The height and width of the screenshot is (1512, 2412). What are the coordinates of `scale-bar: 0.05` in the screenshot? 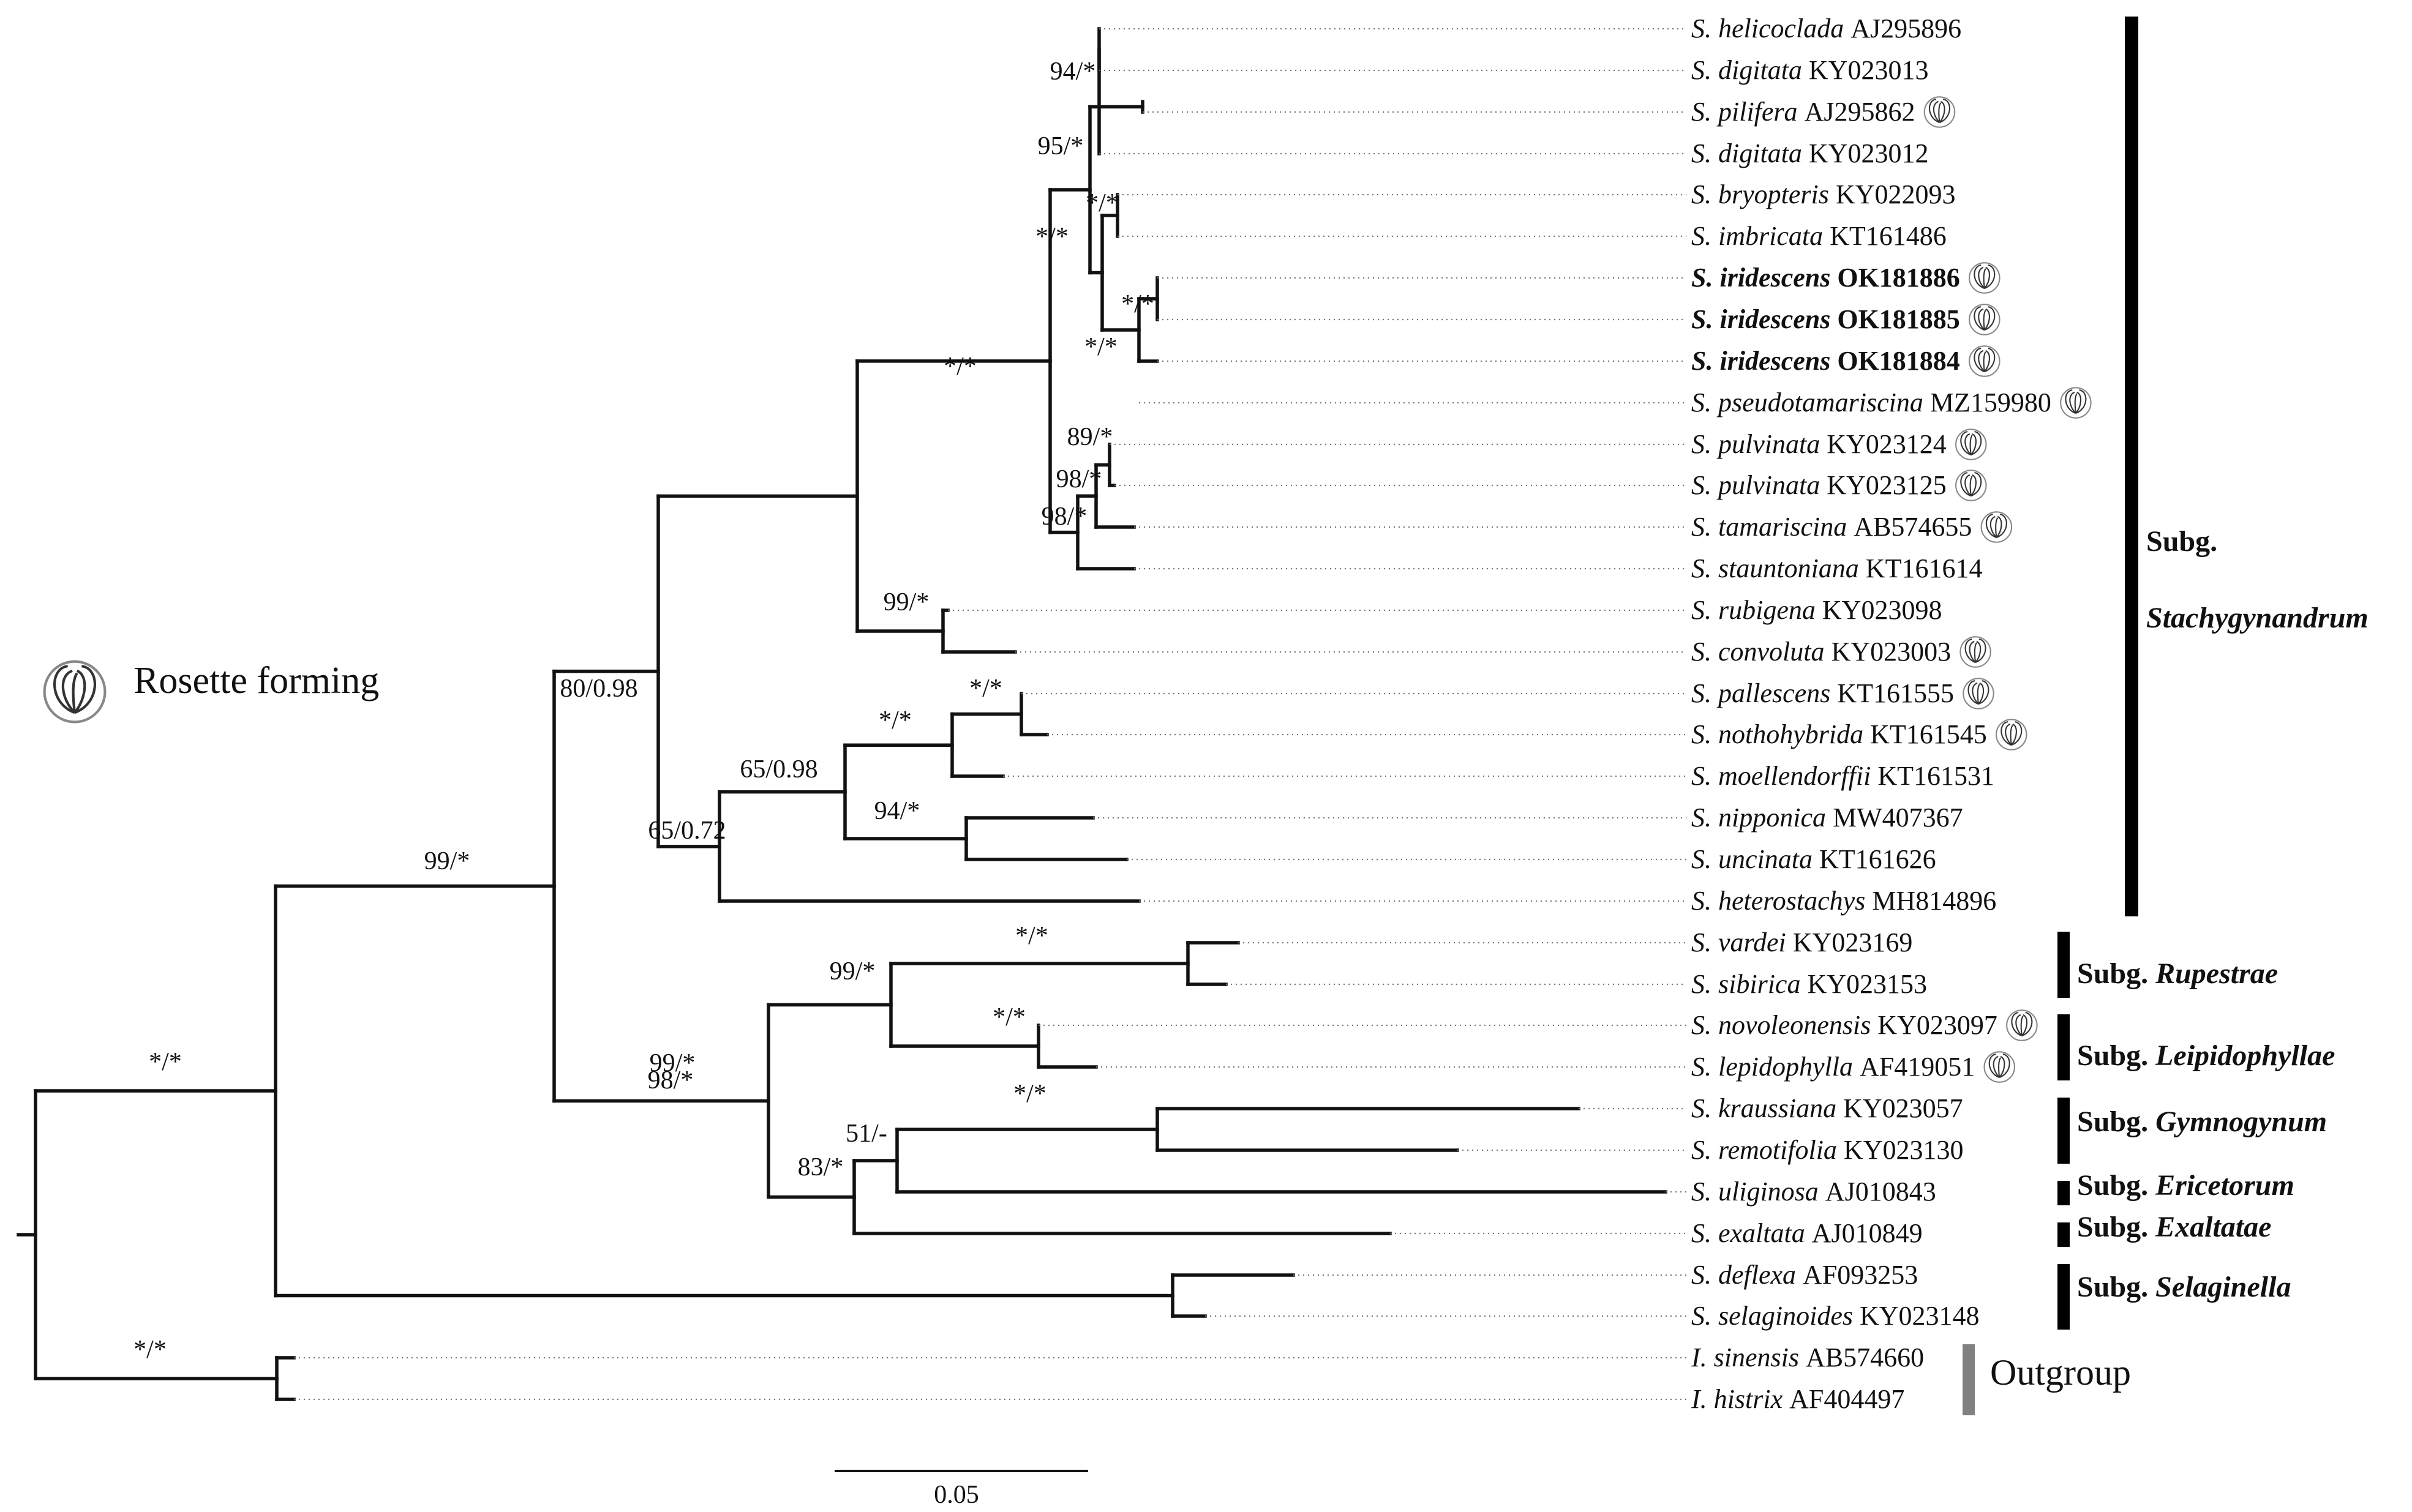 It's located at (961, 1489).